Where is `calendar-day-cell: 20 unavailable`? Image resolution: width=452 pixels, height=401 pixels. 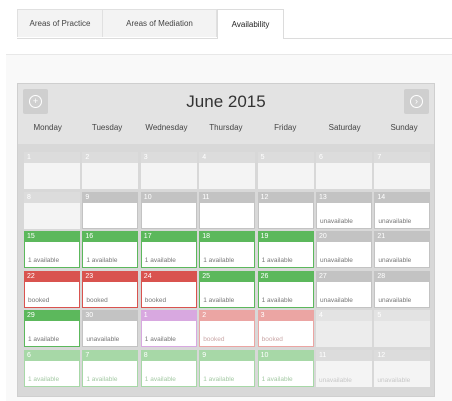
calendar-day-cell: 20 unavailable is located at coordinates (344, 249).